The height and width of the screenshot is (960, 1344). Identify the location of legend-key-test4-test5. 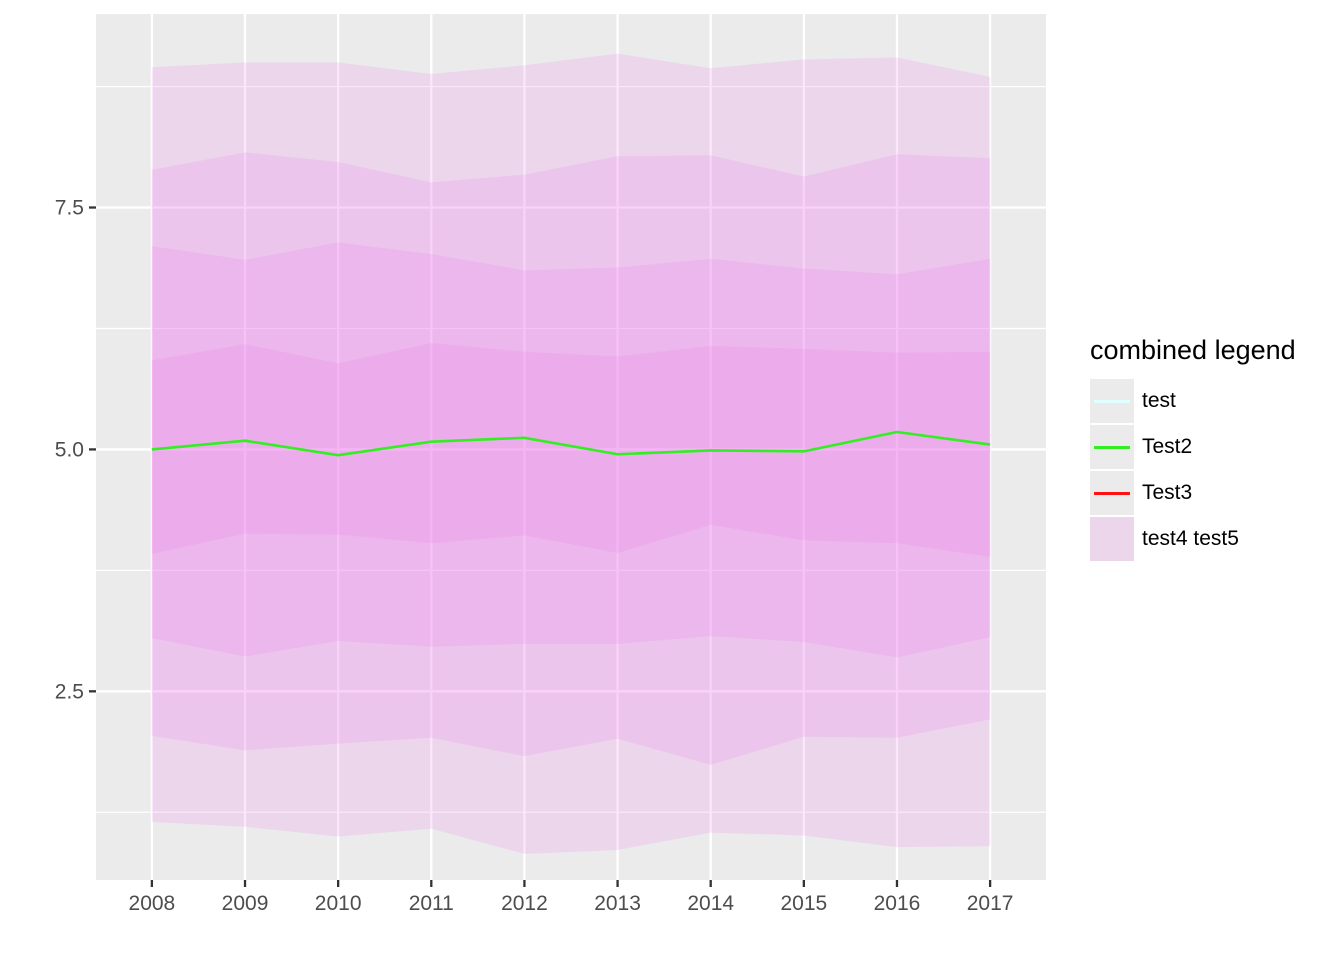
(1112, 539).